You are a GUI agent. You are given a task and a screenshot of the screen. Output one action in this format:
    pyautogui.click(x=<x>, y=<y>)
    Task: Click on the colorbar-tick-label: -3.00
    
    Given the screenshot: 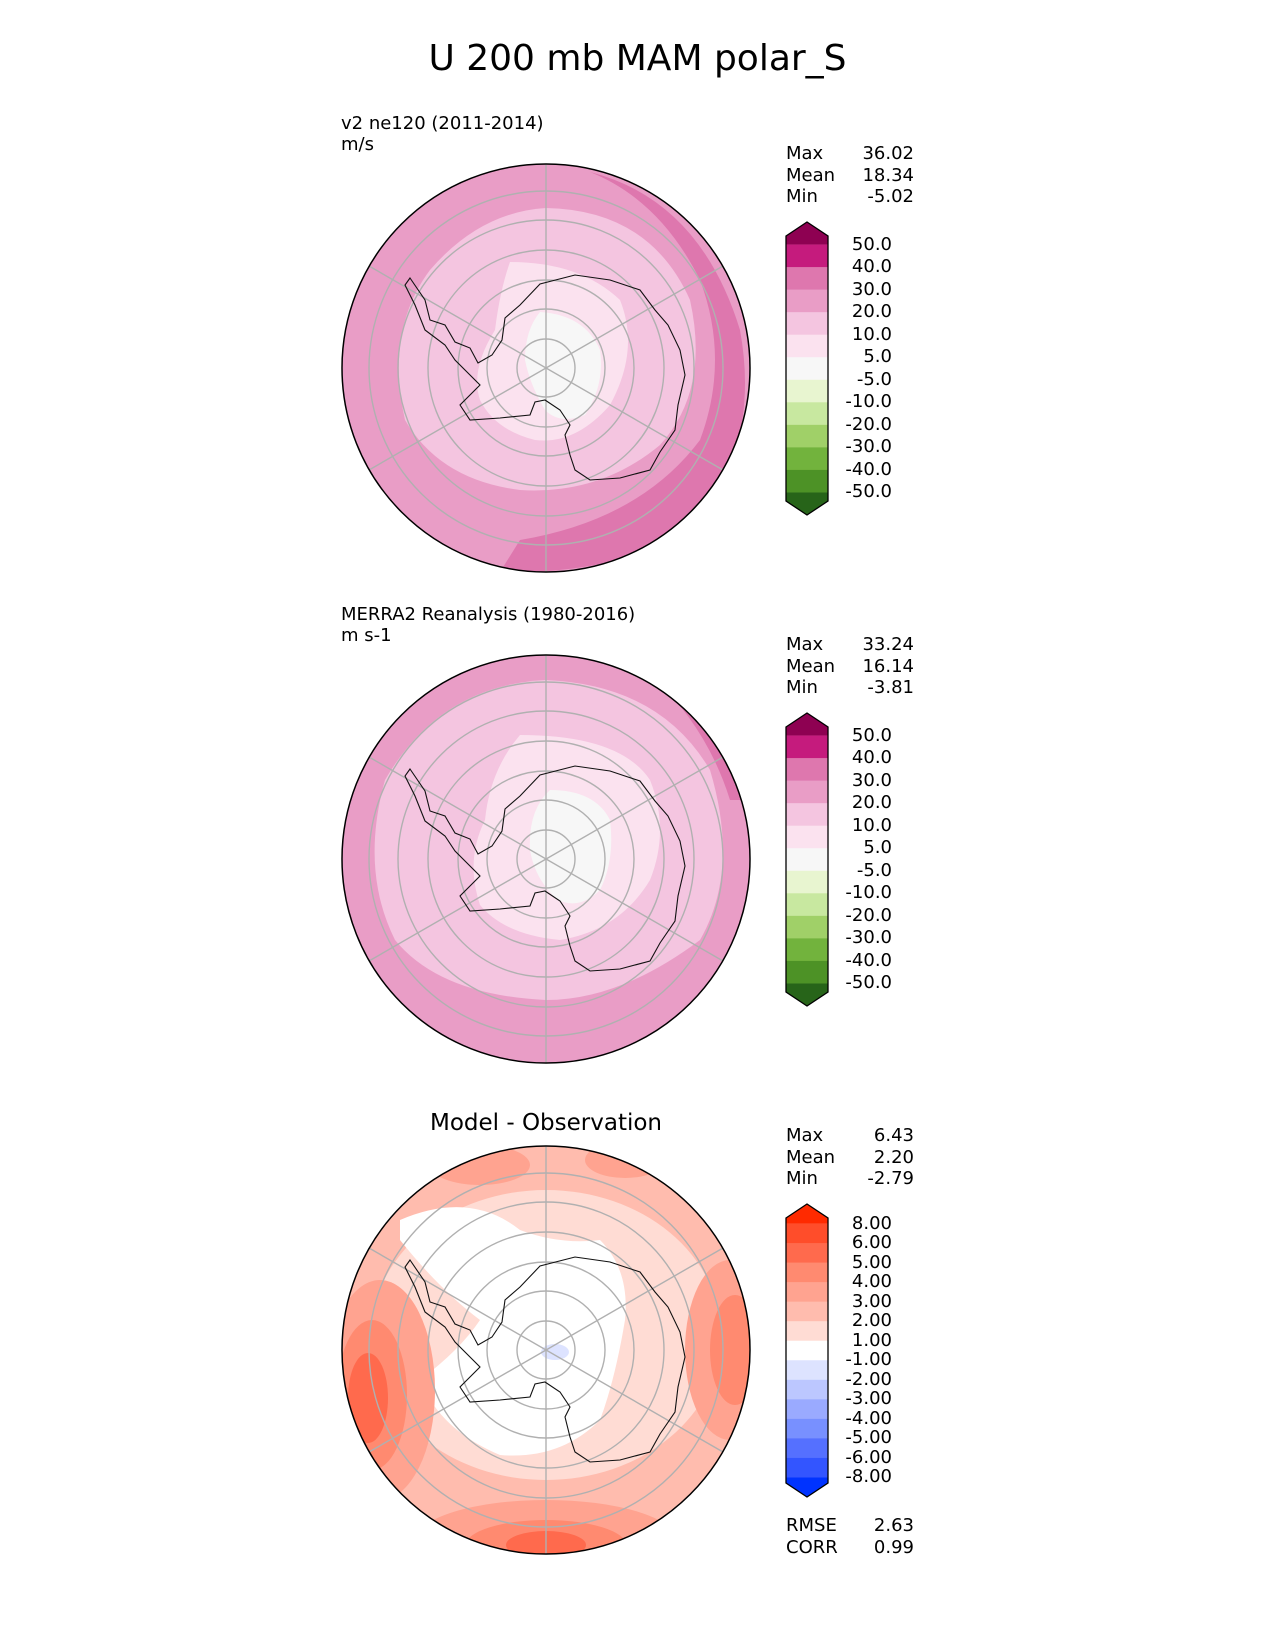 What is the action you would take?
    pyautogui.click(x=868, y=1399)
    